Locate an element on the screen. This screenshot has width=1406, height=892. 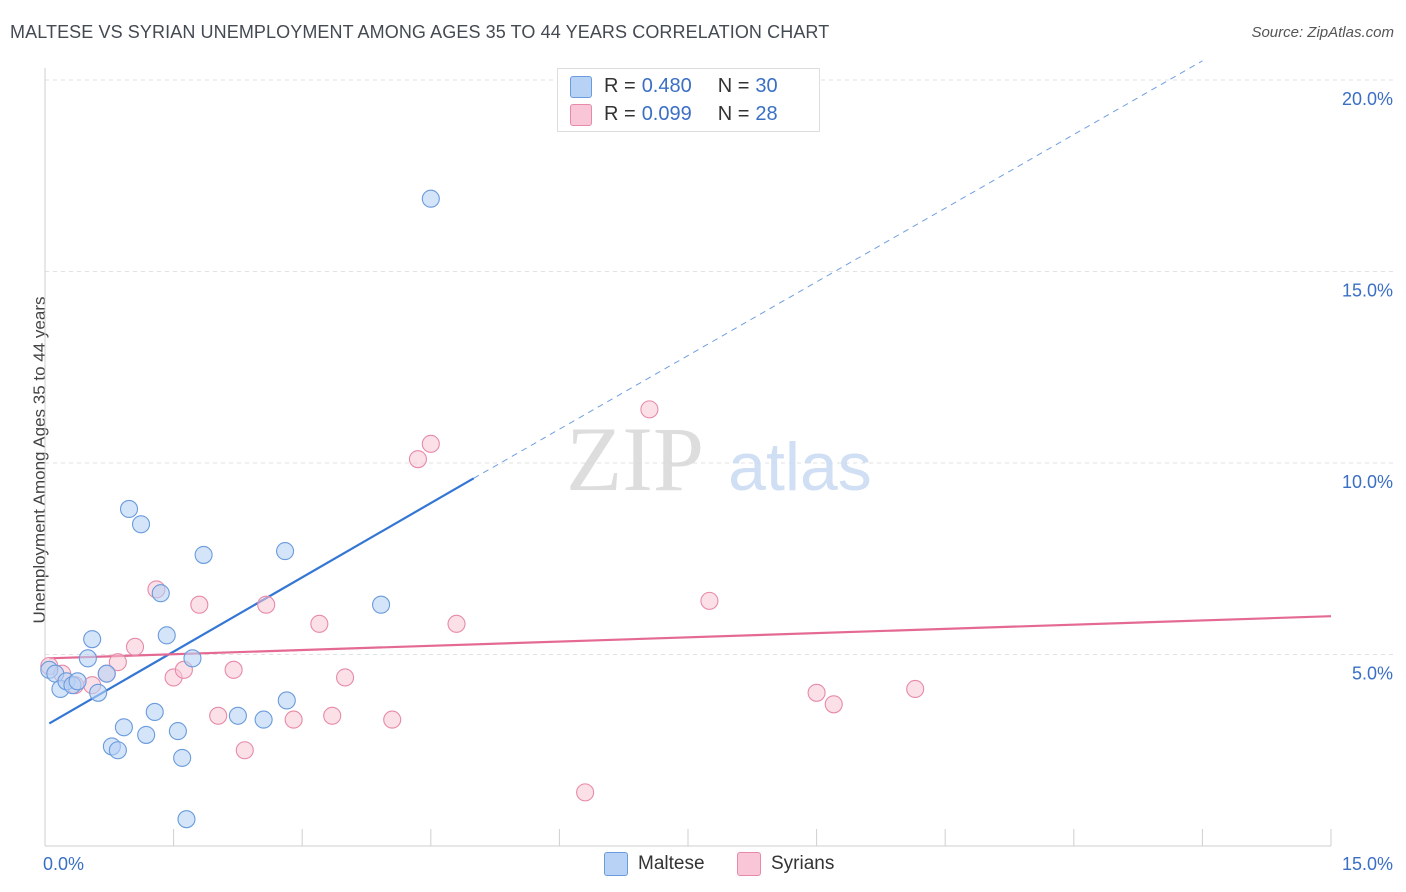
n-value: 28 is located at coordinates (766, 113).